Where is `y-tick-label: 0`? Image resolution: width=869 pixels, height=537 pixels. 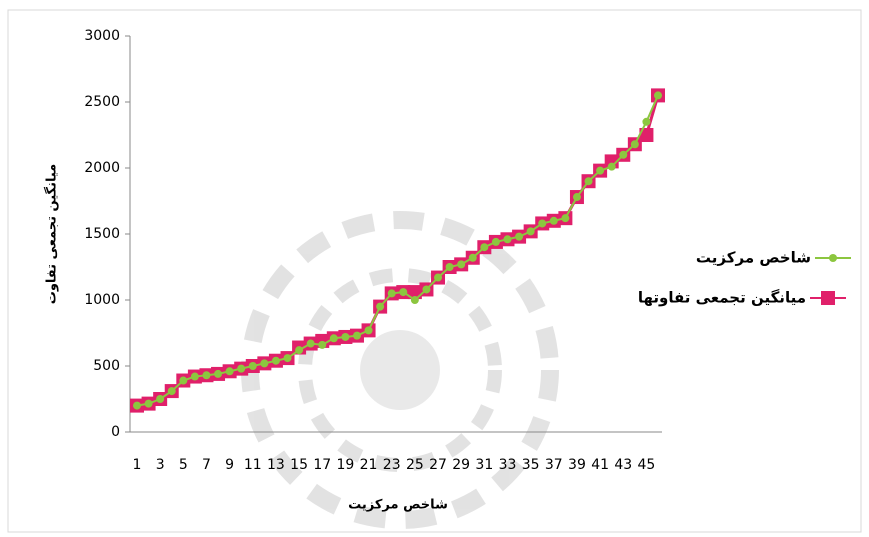 y-tick-label: 0 is located at coordinates (115, 432).